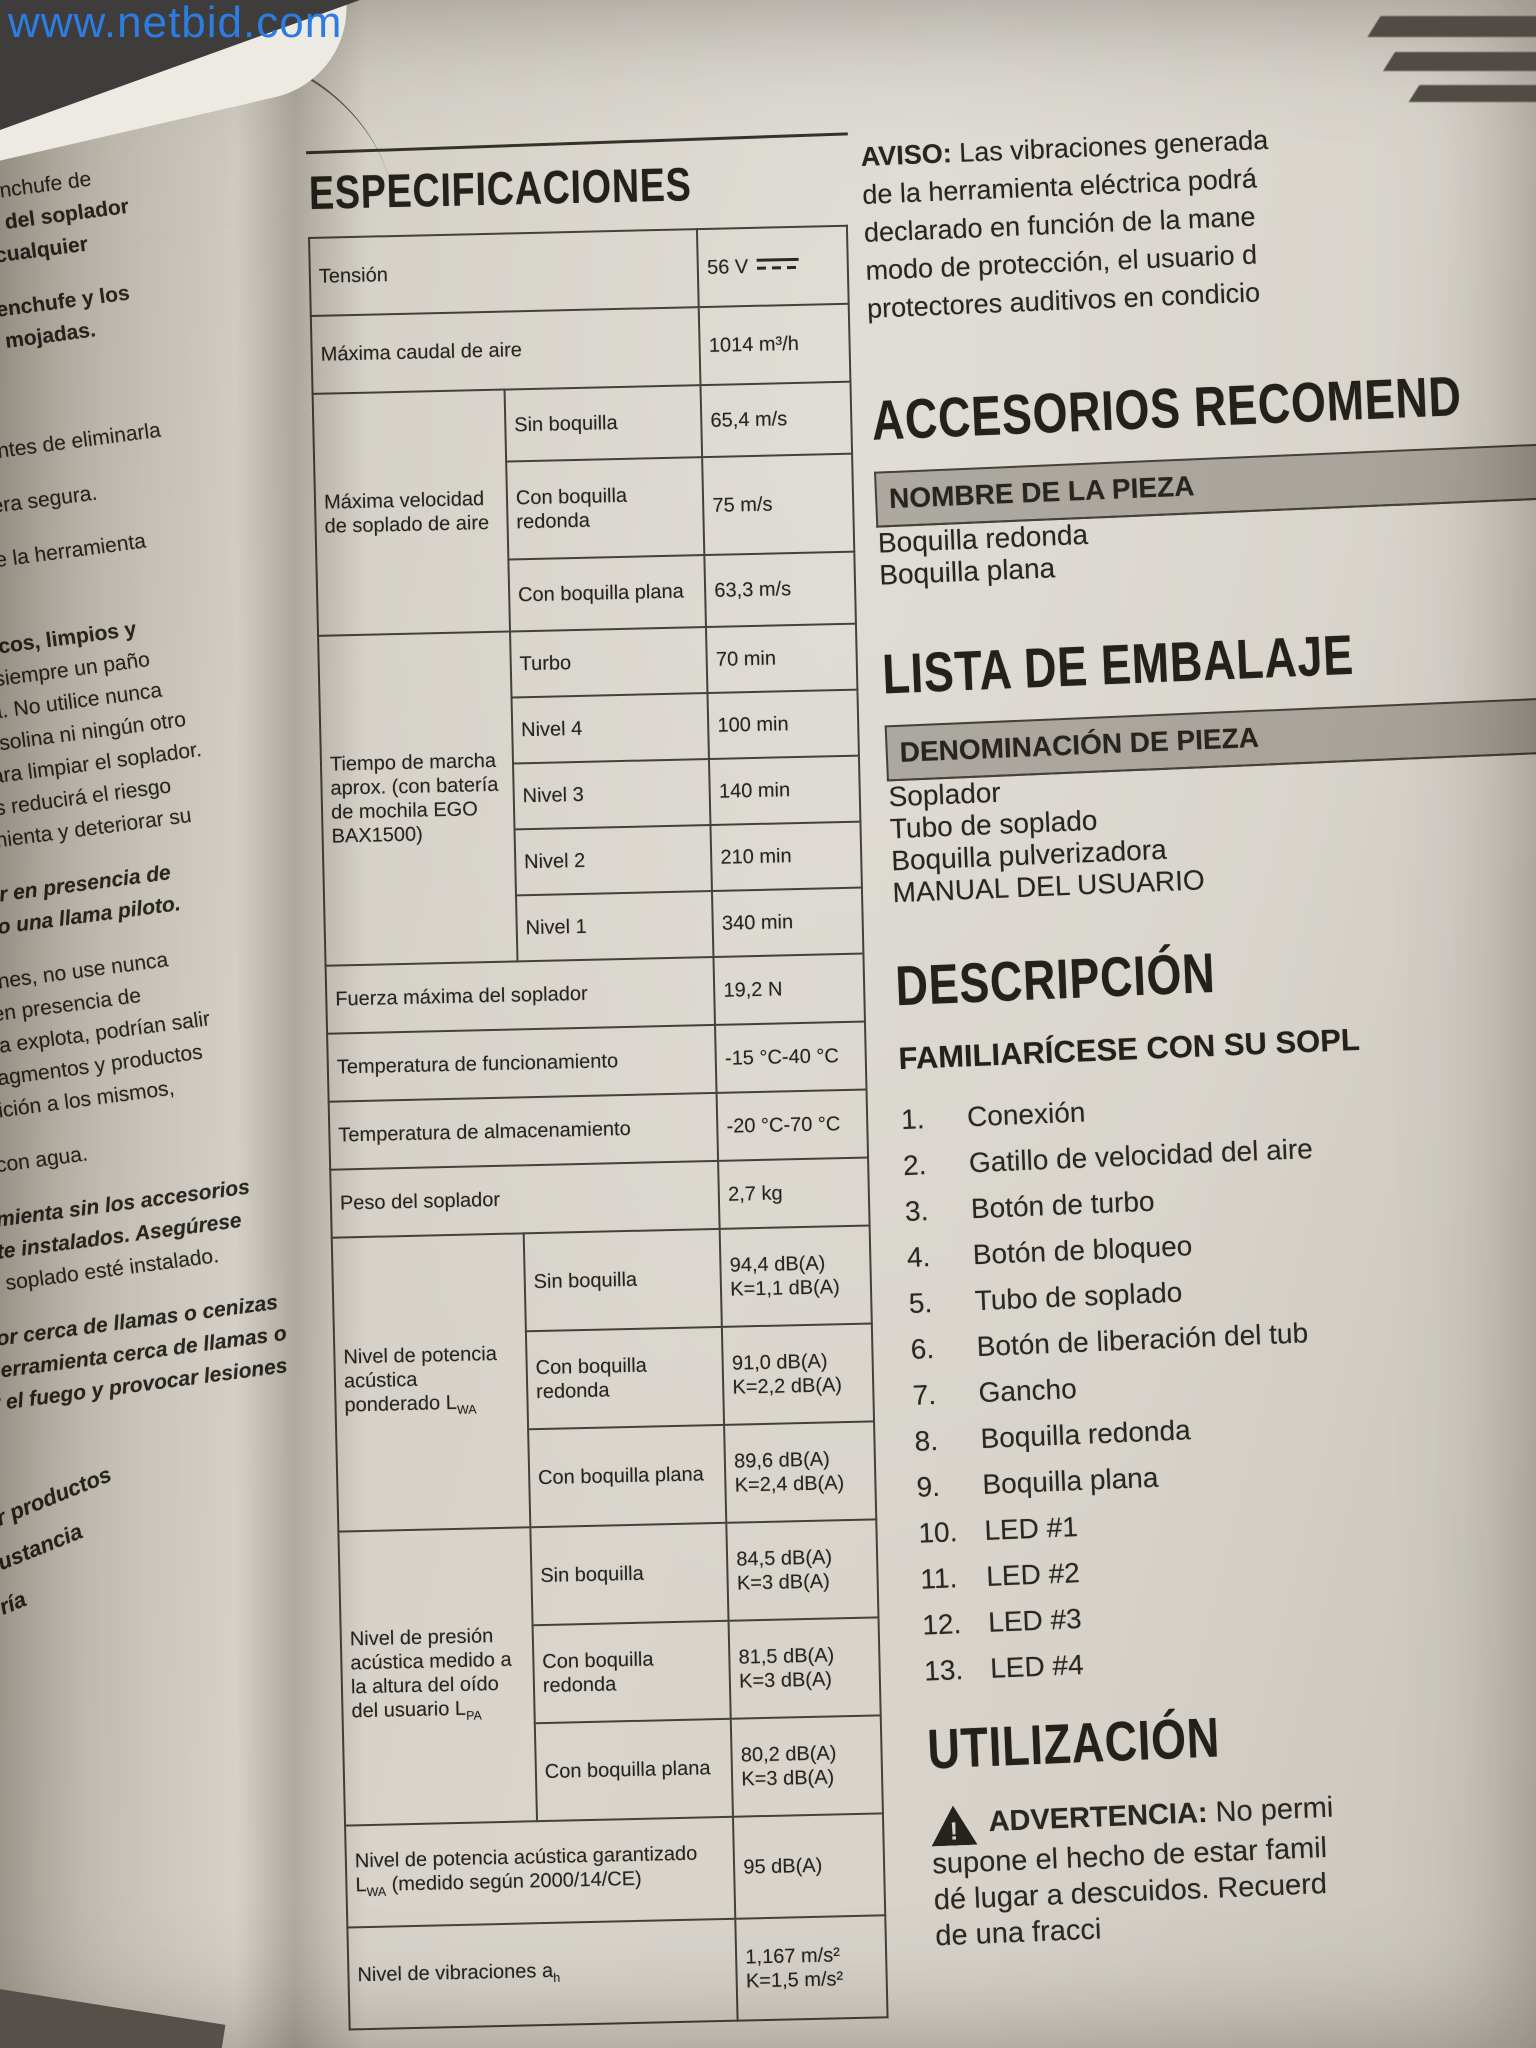  I want to click on spec-value: 19,2 N, so click(789, 989).